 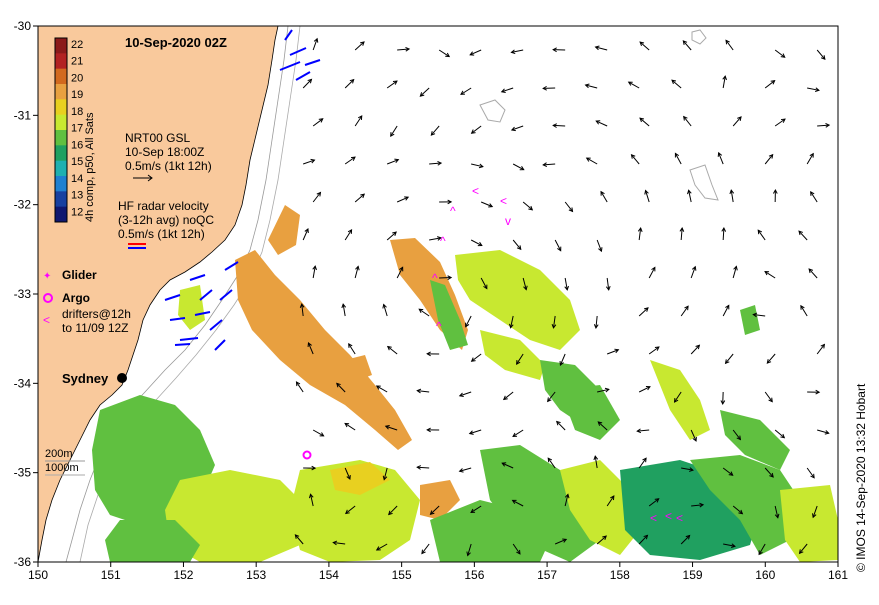 I want to click on y-tick-label: -36, so click(x=23, y=562).